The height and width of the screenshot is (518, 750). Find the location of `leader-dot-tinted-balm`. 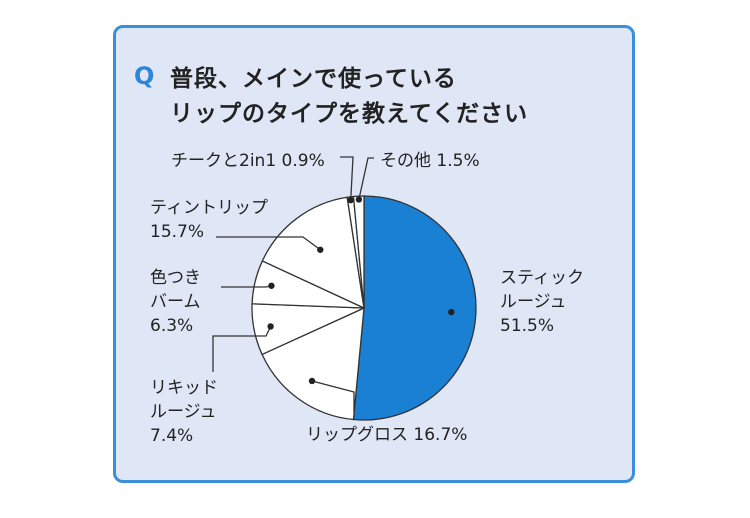

leader-dot-tinted-balm is located at coordinates (271, 285).